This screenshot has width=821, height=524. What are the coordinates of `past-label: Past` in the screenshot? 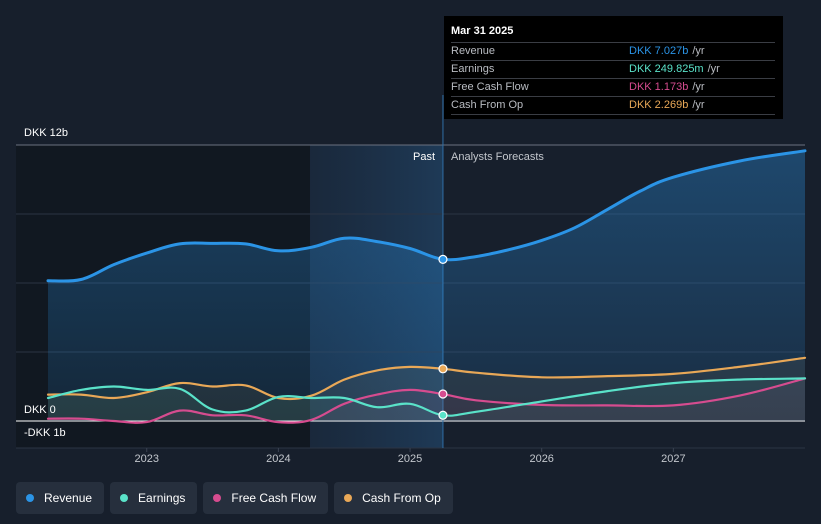 It's located at (424, 157).